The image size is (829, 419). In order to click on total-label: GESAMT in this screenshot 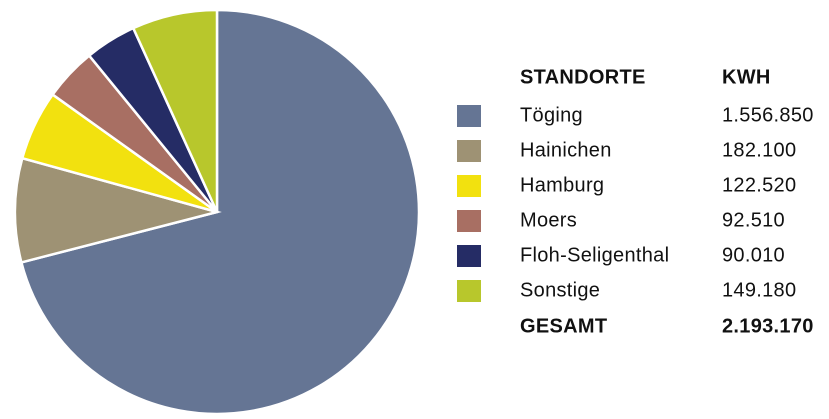, I will do `click(563, 326)`.